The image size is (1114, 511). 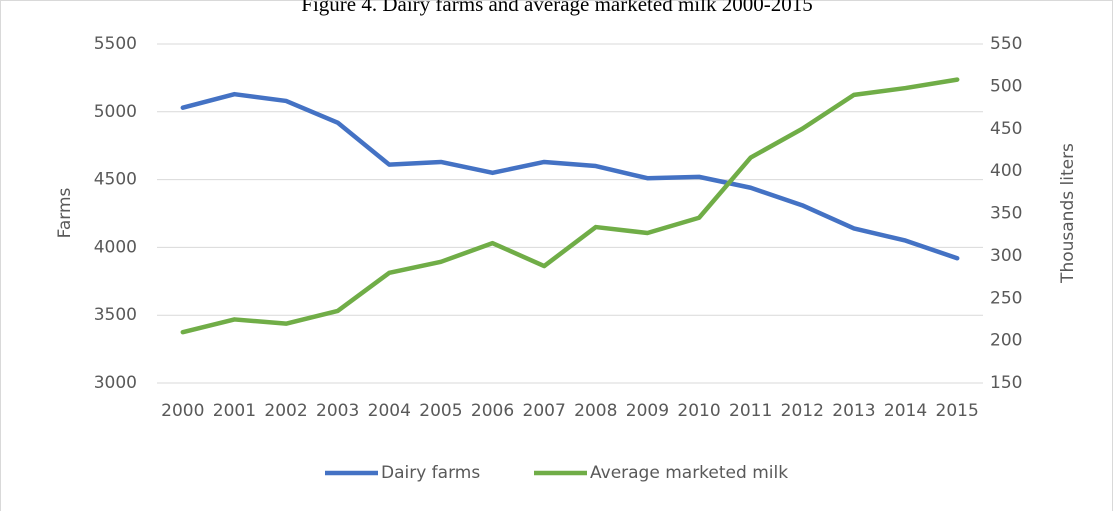 I want to click on x-tick-label: 2011, so click(x=750, y=411).